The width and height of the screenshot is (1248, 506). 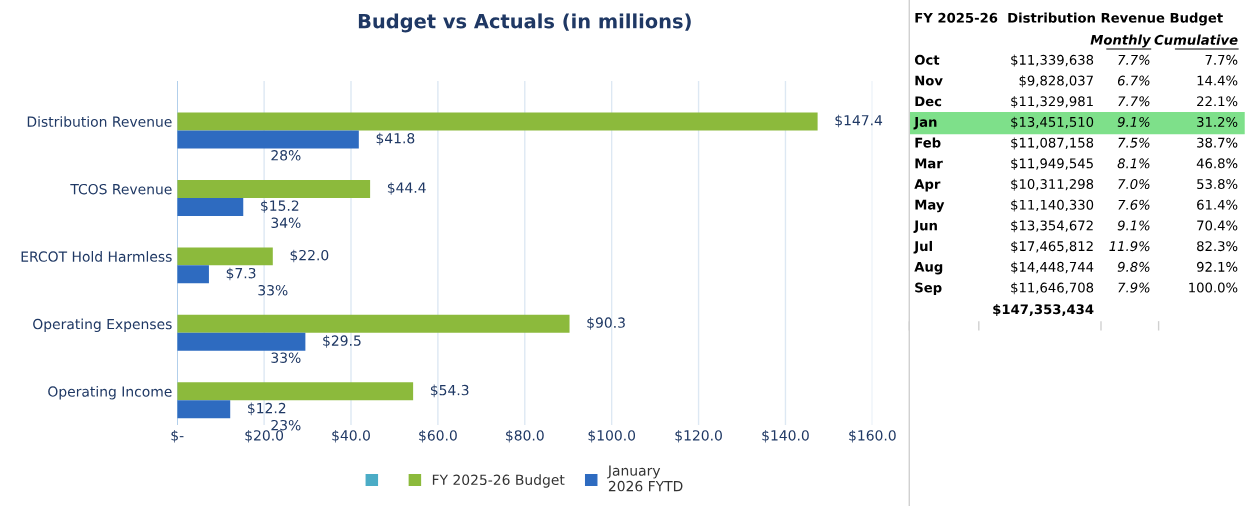 What do you see at coordinates (286, 155) in the screenshot?
I see `annotation: 28%` at bounding box center [286, 155].